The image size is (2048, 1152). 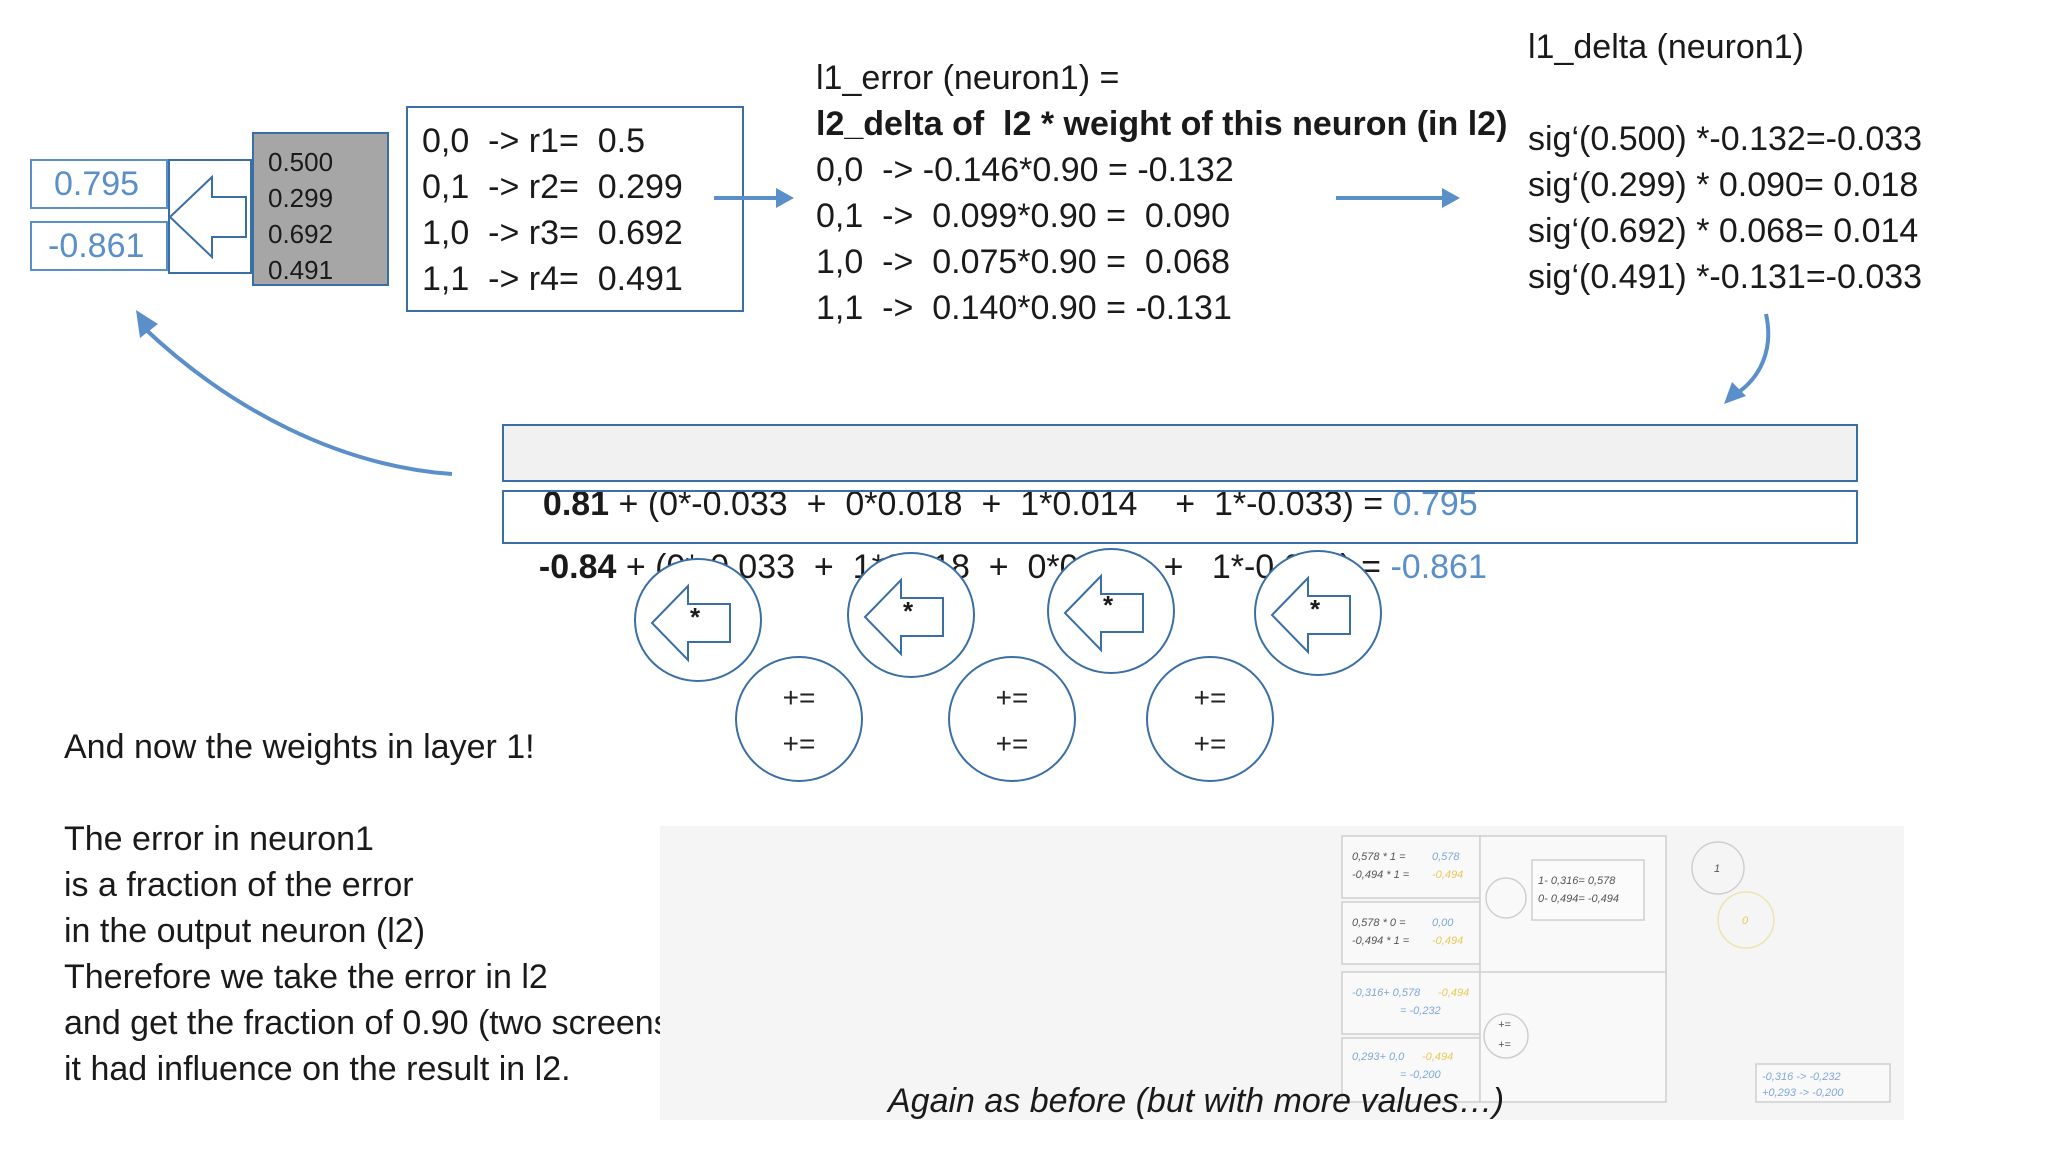 What do you see at coordinates (1745, 921) in the screenshot?
I see `thumb-text: 0` at bounding box center [1745, 921].